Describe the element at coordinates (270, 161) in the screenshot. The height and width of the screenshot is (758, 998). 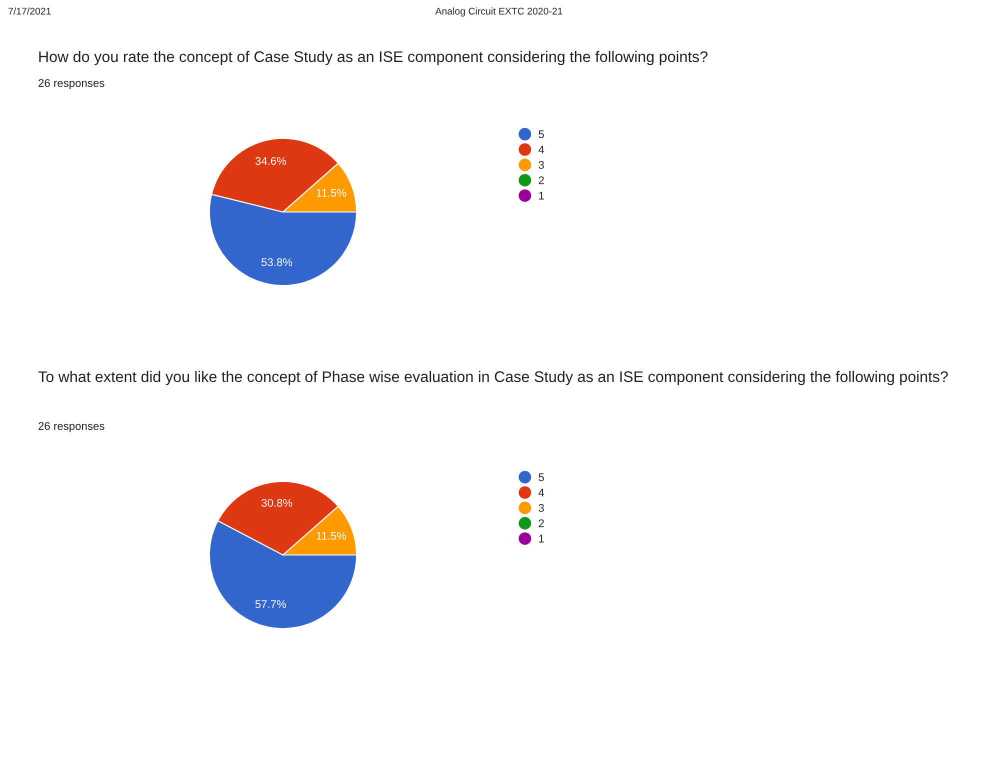
I see `data-label: 34.6%` at that location.